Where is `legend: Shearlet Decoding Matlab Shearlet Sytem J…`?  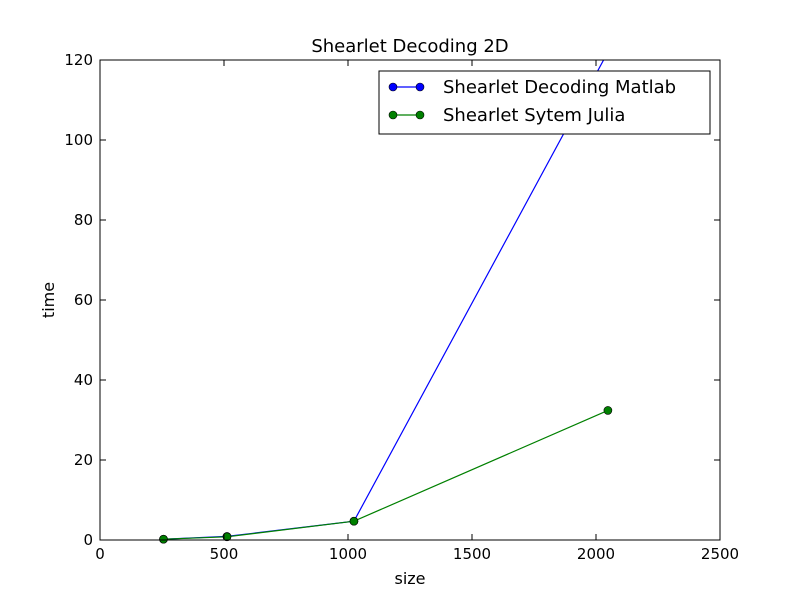
legend: Shearlet Decoding Matlab Shearlet Sytem J… is located at coordinates (544, 102).